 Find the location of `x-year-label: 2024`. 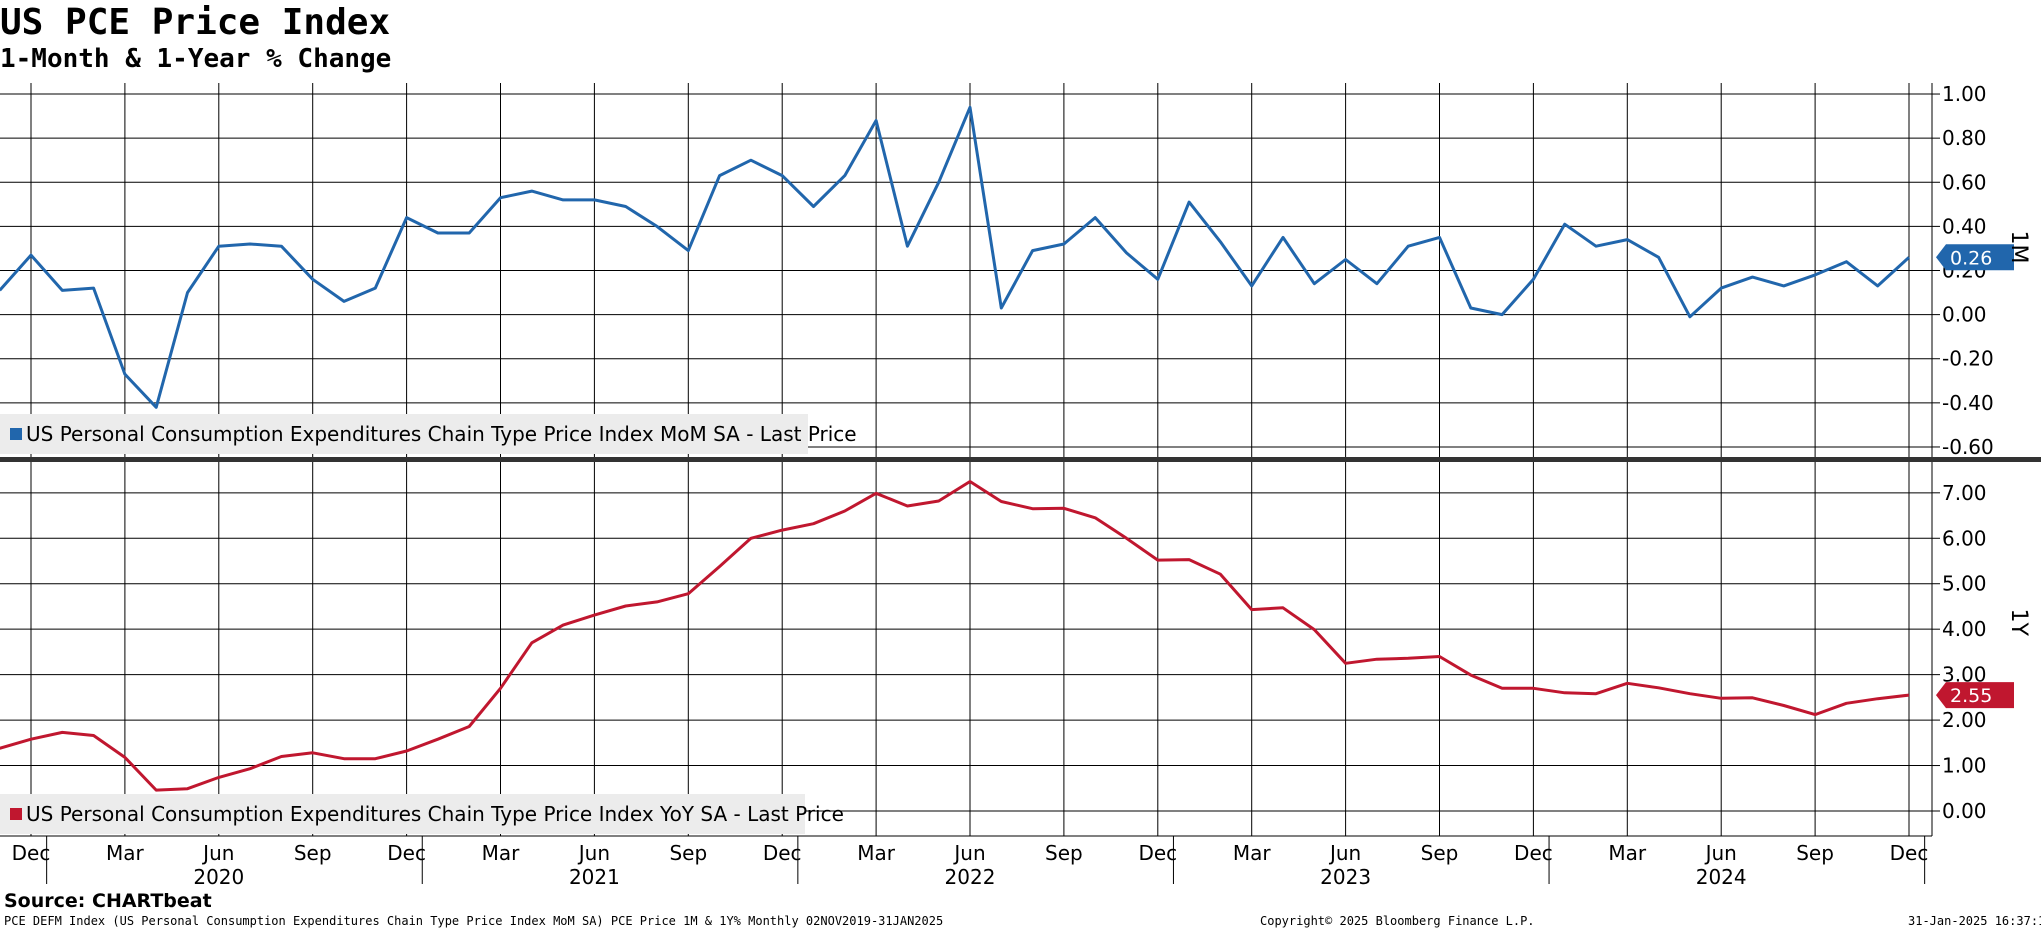

x-year-label: 2024 is located at coordinates (1721, 877).